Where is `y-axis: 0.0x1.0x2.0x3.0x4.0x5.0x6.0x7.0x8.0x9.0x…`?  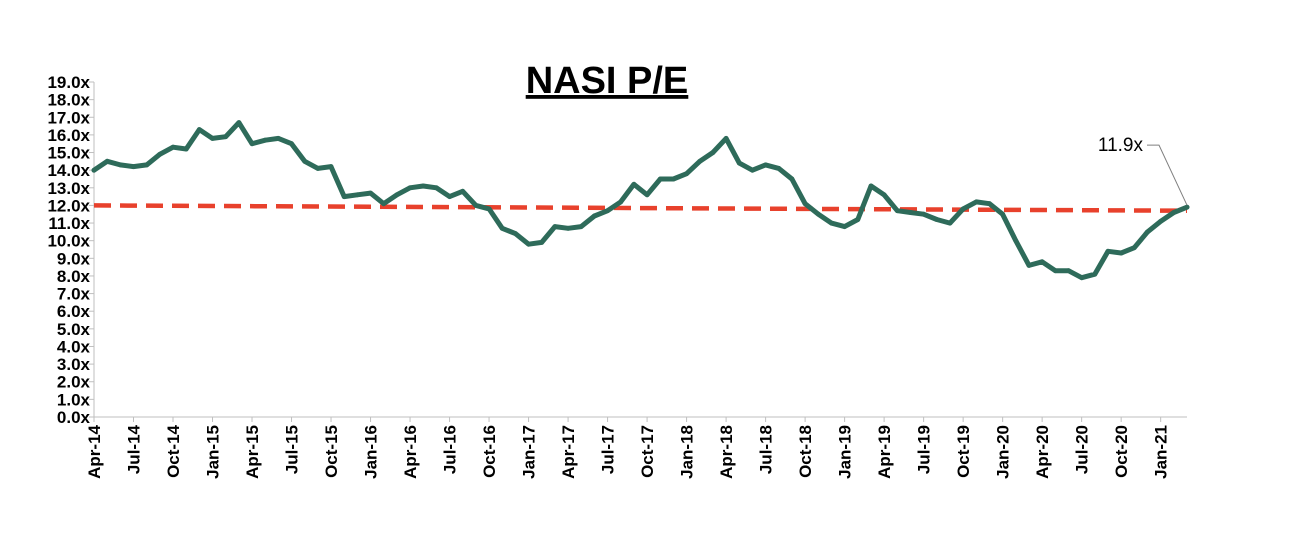 y-axis: 0.0x1.0x2.0x3.0x4.0x5.0x6.0x7.0x8.0x9.0x… is located at coordinates (71, 250).